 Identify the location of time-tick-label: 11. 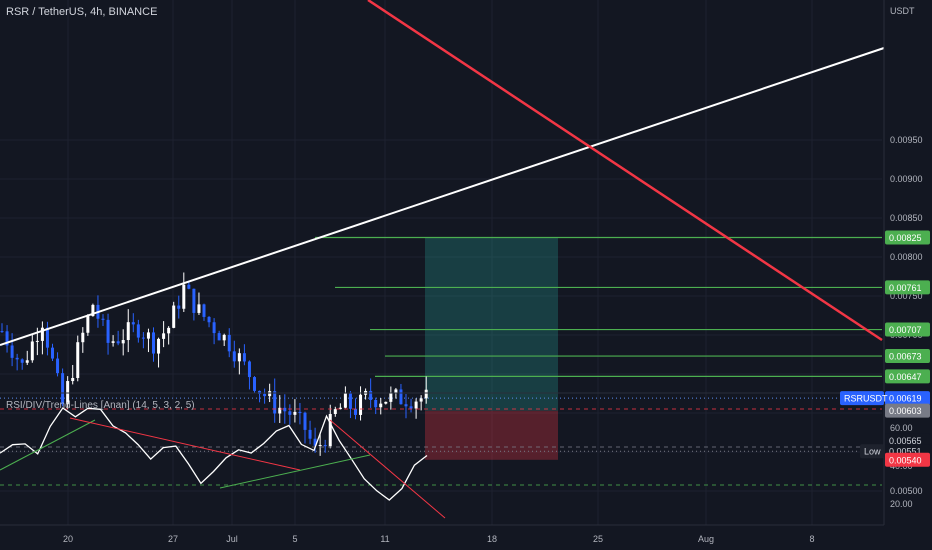
(384, 539).